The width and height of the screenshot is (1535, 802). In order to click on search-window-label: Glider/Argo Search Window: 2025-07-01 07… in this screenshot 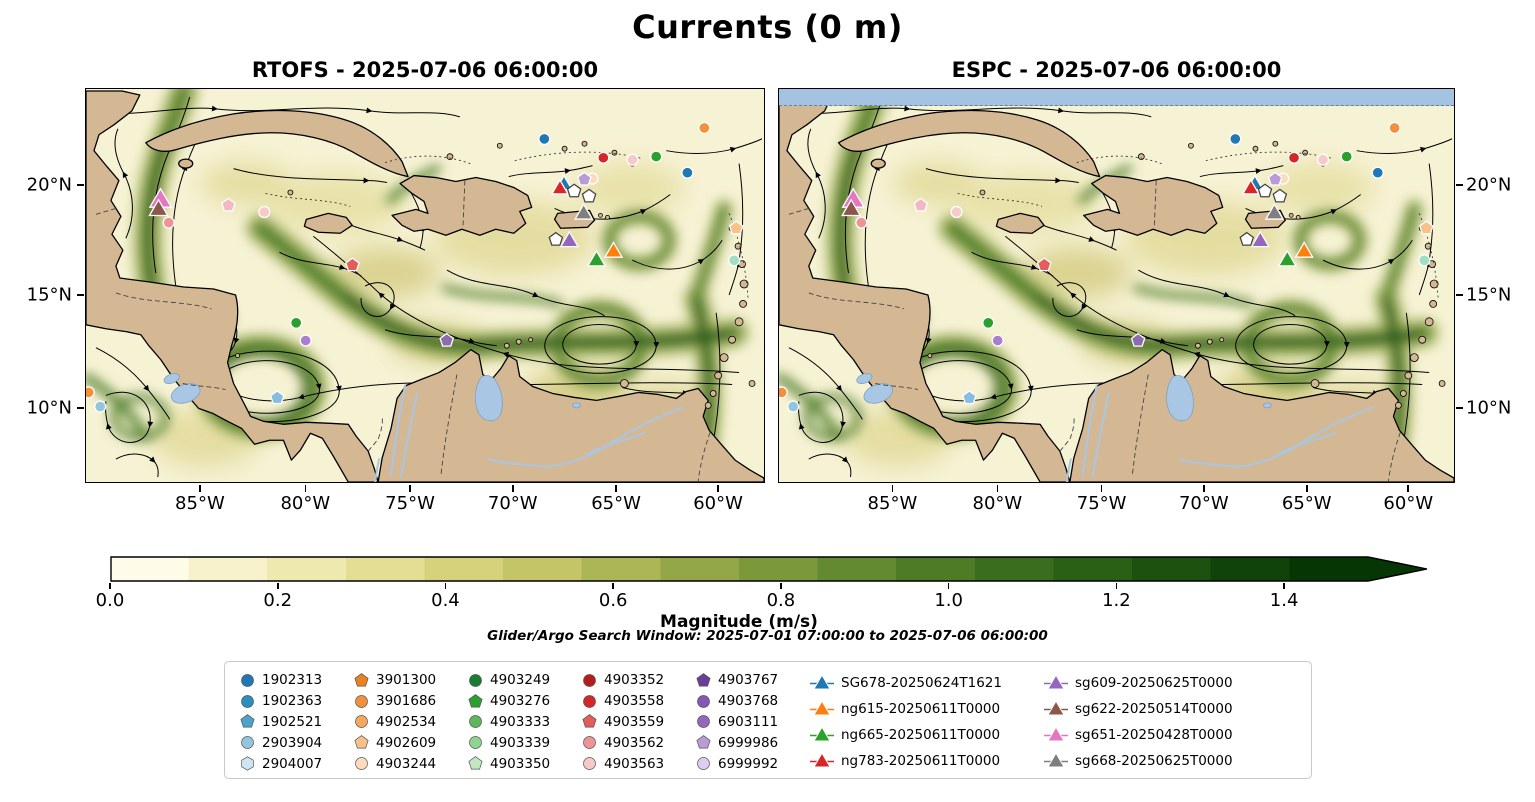, I will do `click(767, 636)`.